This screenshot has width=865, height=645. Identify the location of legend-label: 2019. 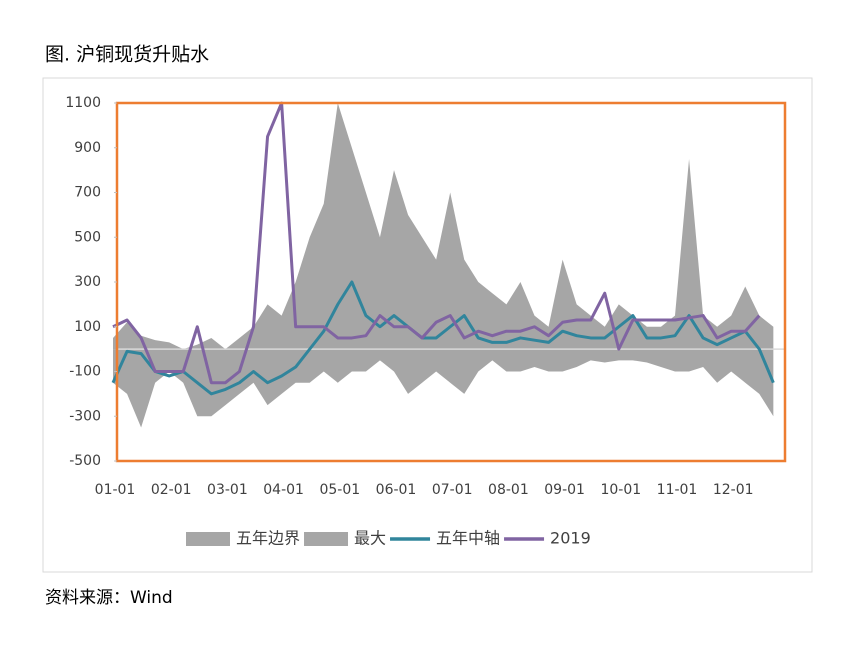
(570, 538).